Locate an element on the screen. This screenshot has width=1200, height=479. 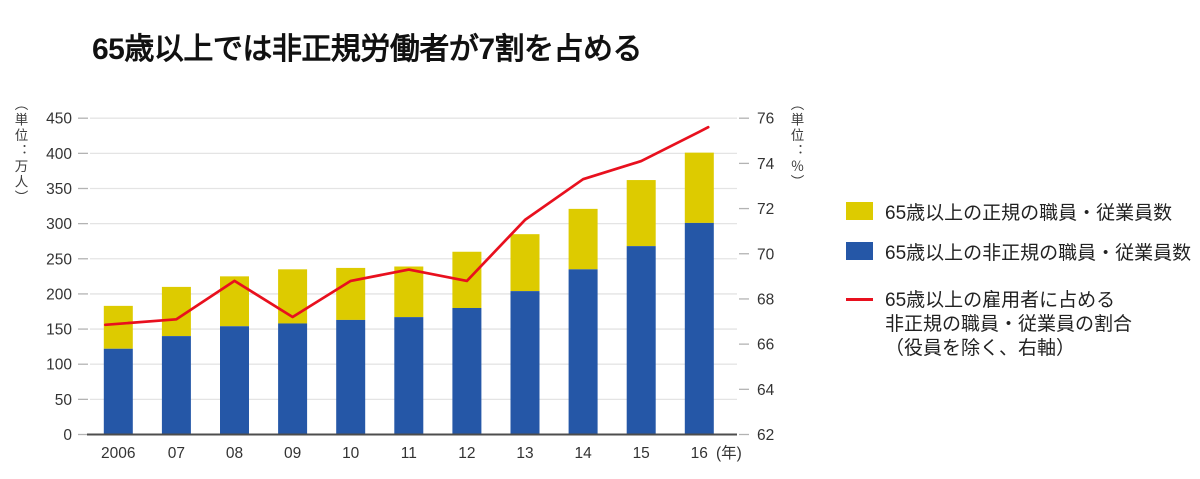
x-axis-label: 07 is located at coordinates (176, 453).